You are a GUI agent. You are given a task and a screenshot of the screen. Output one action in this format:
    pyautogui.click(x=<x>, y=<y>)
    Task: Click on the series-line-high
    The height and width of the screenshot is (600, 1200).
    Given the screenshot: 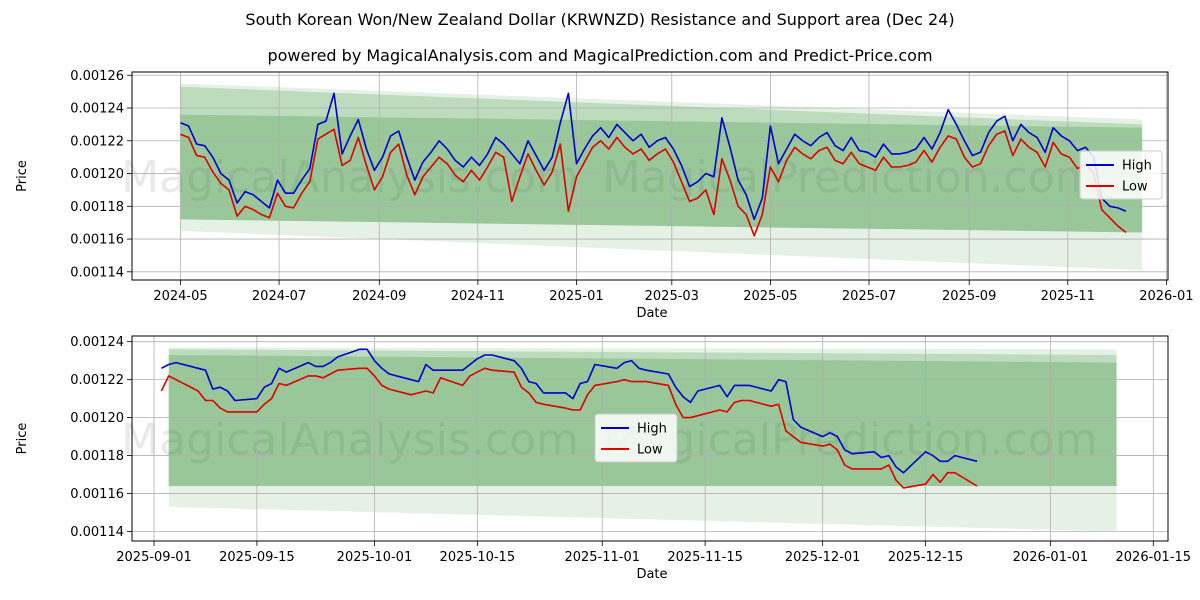 What is the action you would take?
    pyautogui.click(x=569, y=411)
    